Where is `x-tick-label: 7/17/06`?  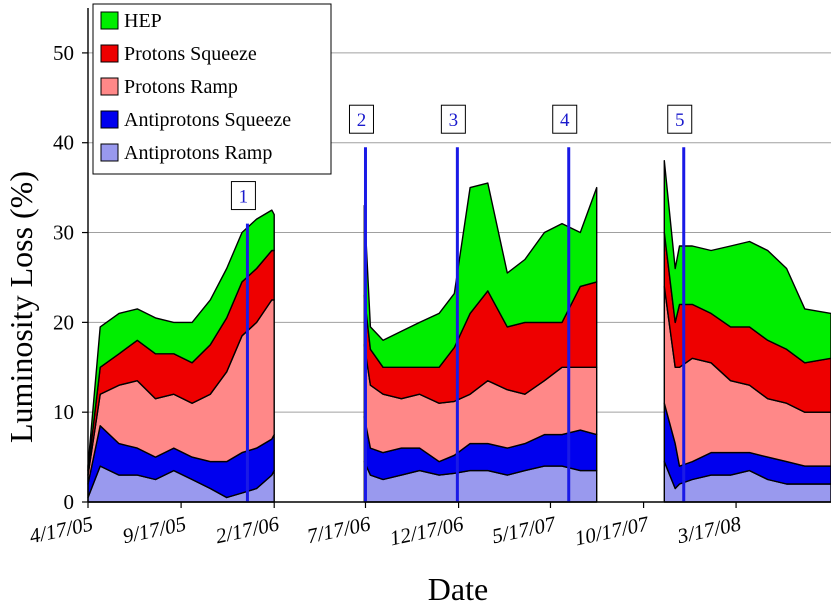
x-tick-label: 7/17/06 is located at coordinates (339, 529).